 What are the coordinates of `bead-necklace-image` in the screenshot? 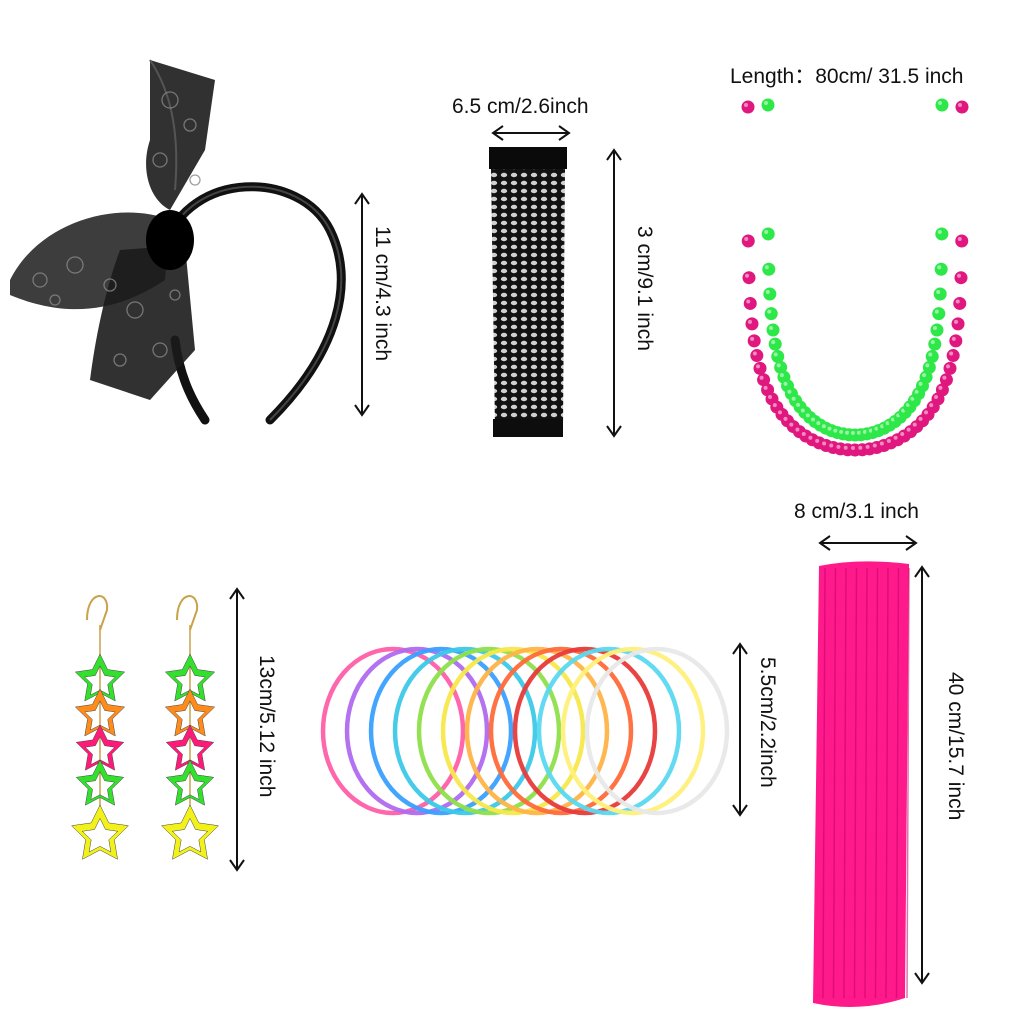 It's located at (855, 277).